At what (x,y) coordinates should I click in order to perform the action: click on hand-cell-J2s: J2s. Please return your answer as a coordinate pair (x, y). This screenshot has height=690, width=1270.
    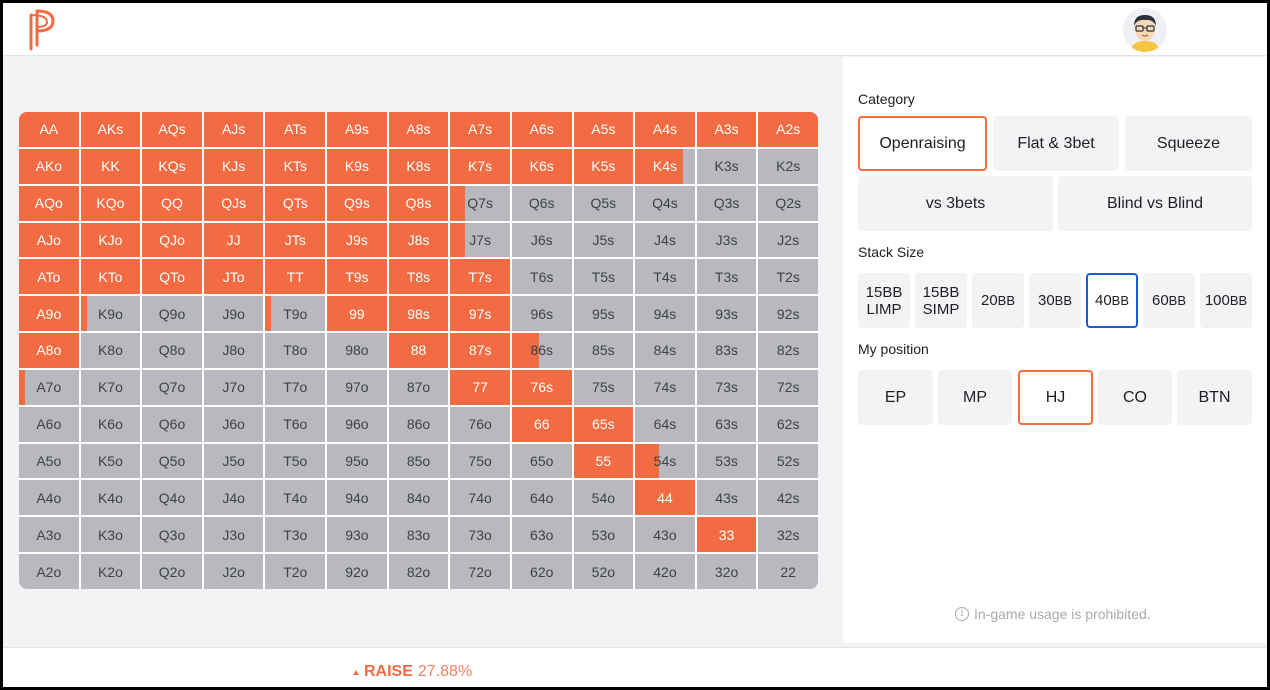
    Looking at the image, I should click on (788, 240).